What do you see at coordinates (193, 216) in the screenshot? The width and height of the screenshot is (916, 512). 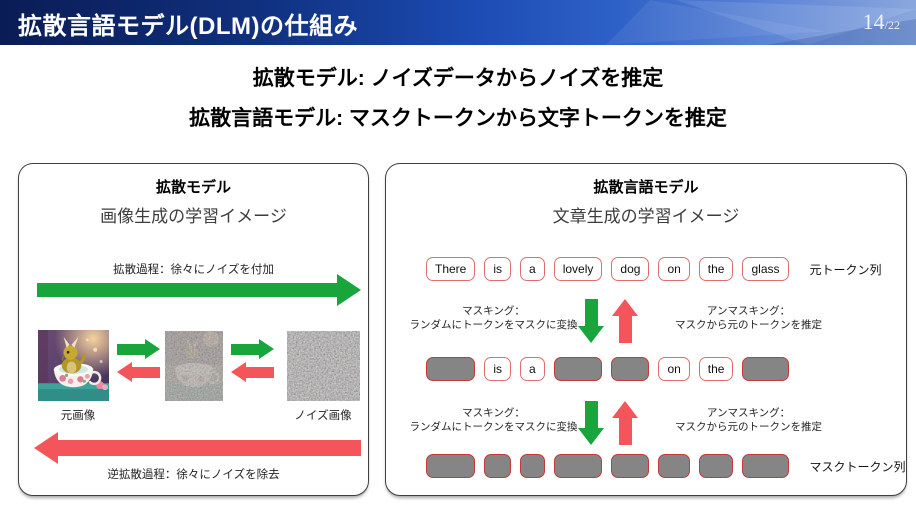 I see `panel-subtitle: 画像生成の学習イメージ` at bounding box center [193, 216].